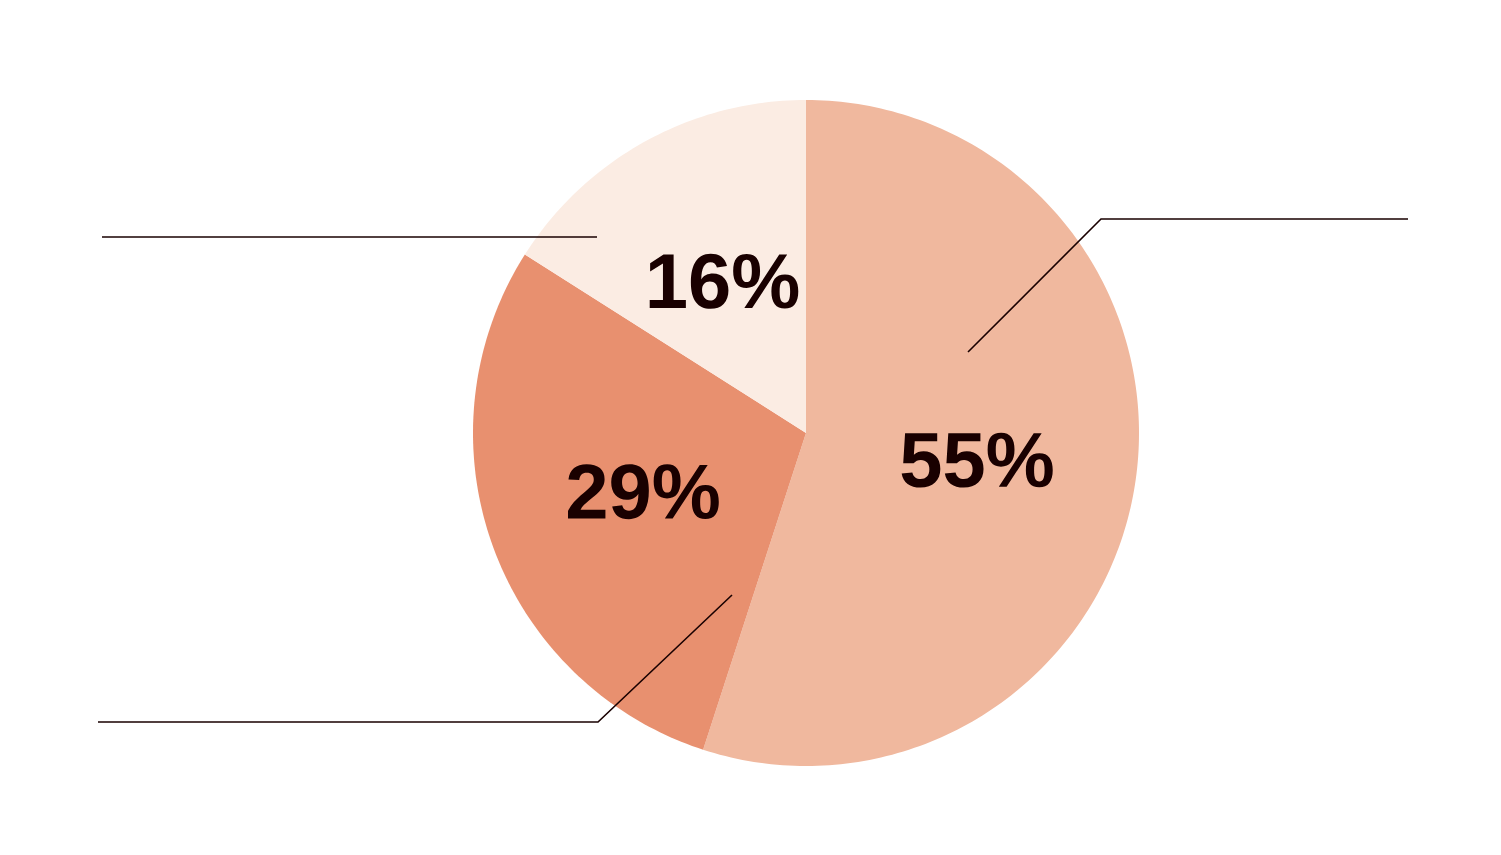  I want to click on data-label: 16%, so click(724, 281).